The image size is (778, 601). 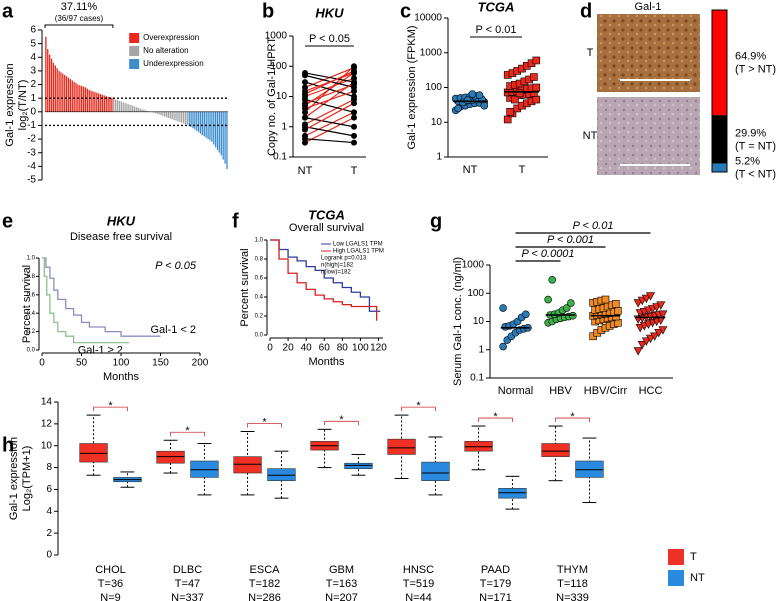 What do you see at coordinates (326, 228) in the screenshot?
I see `chart-subtitle: Overall survival` at bounding box center [326, 228].